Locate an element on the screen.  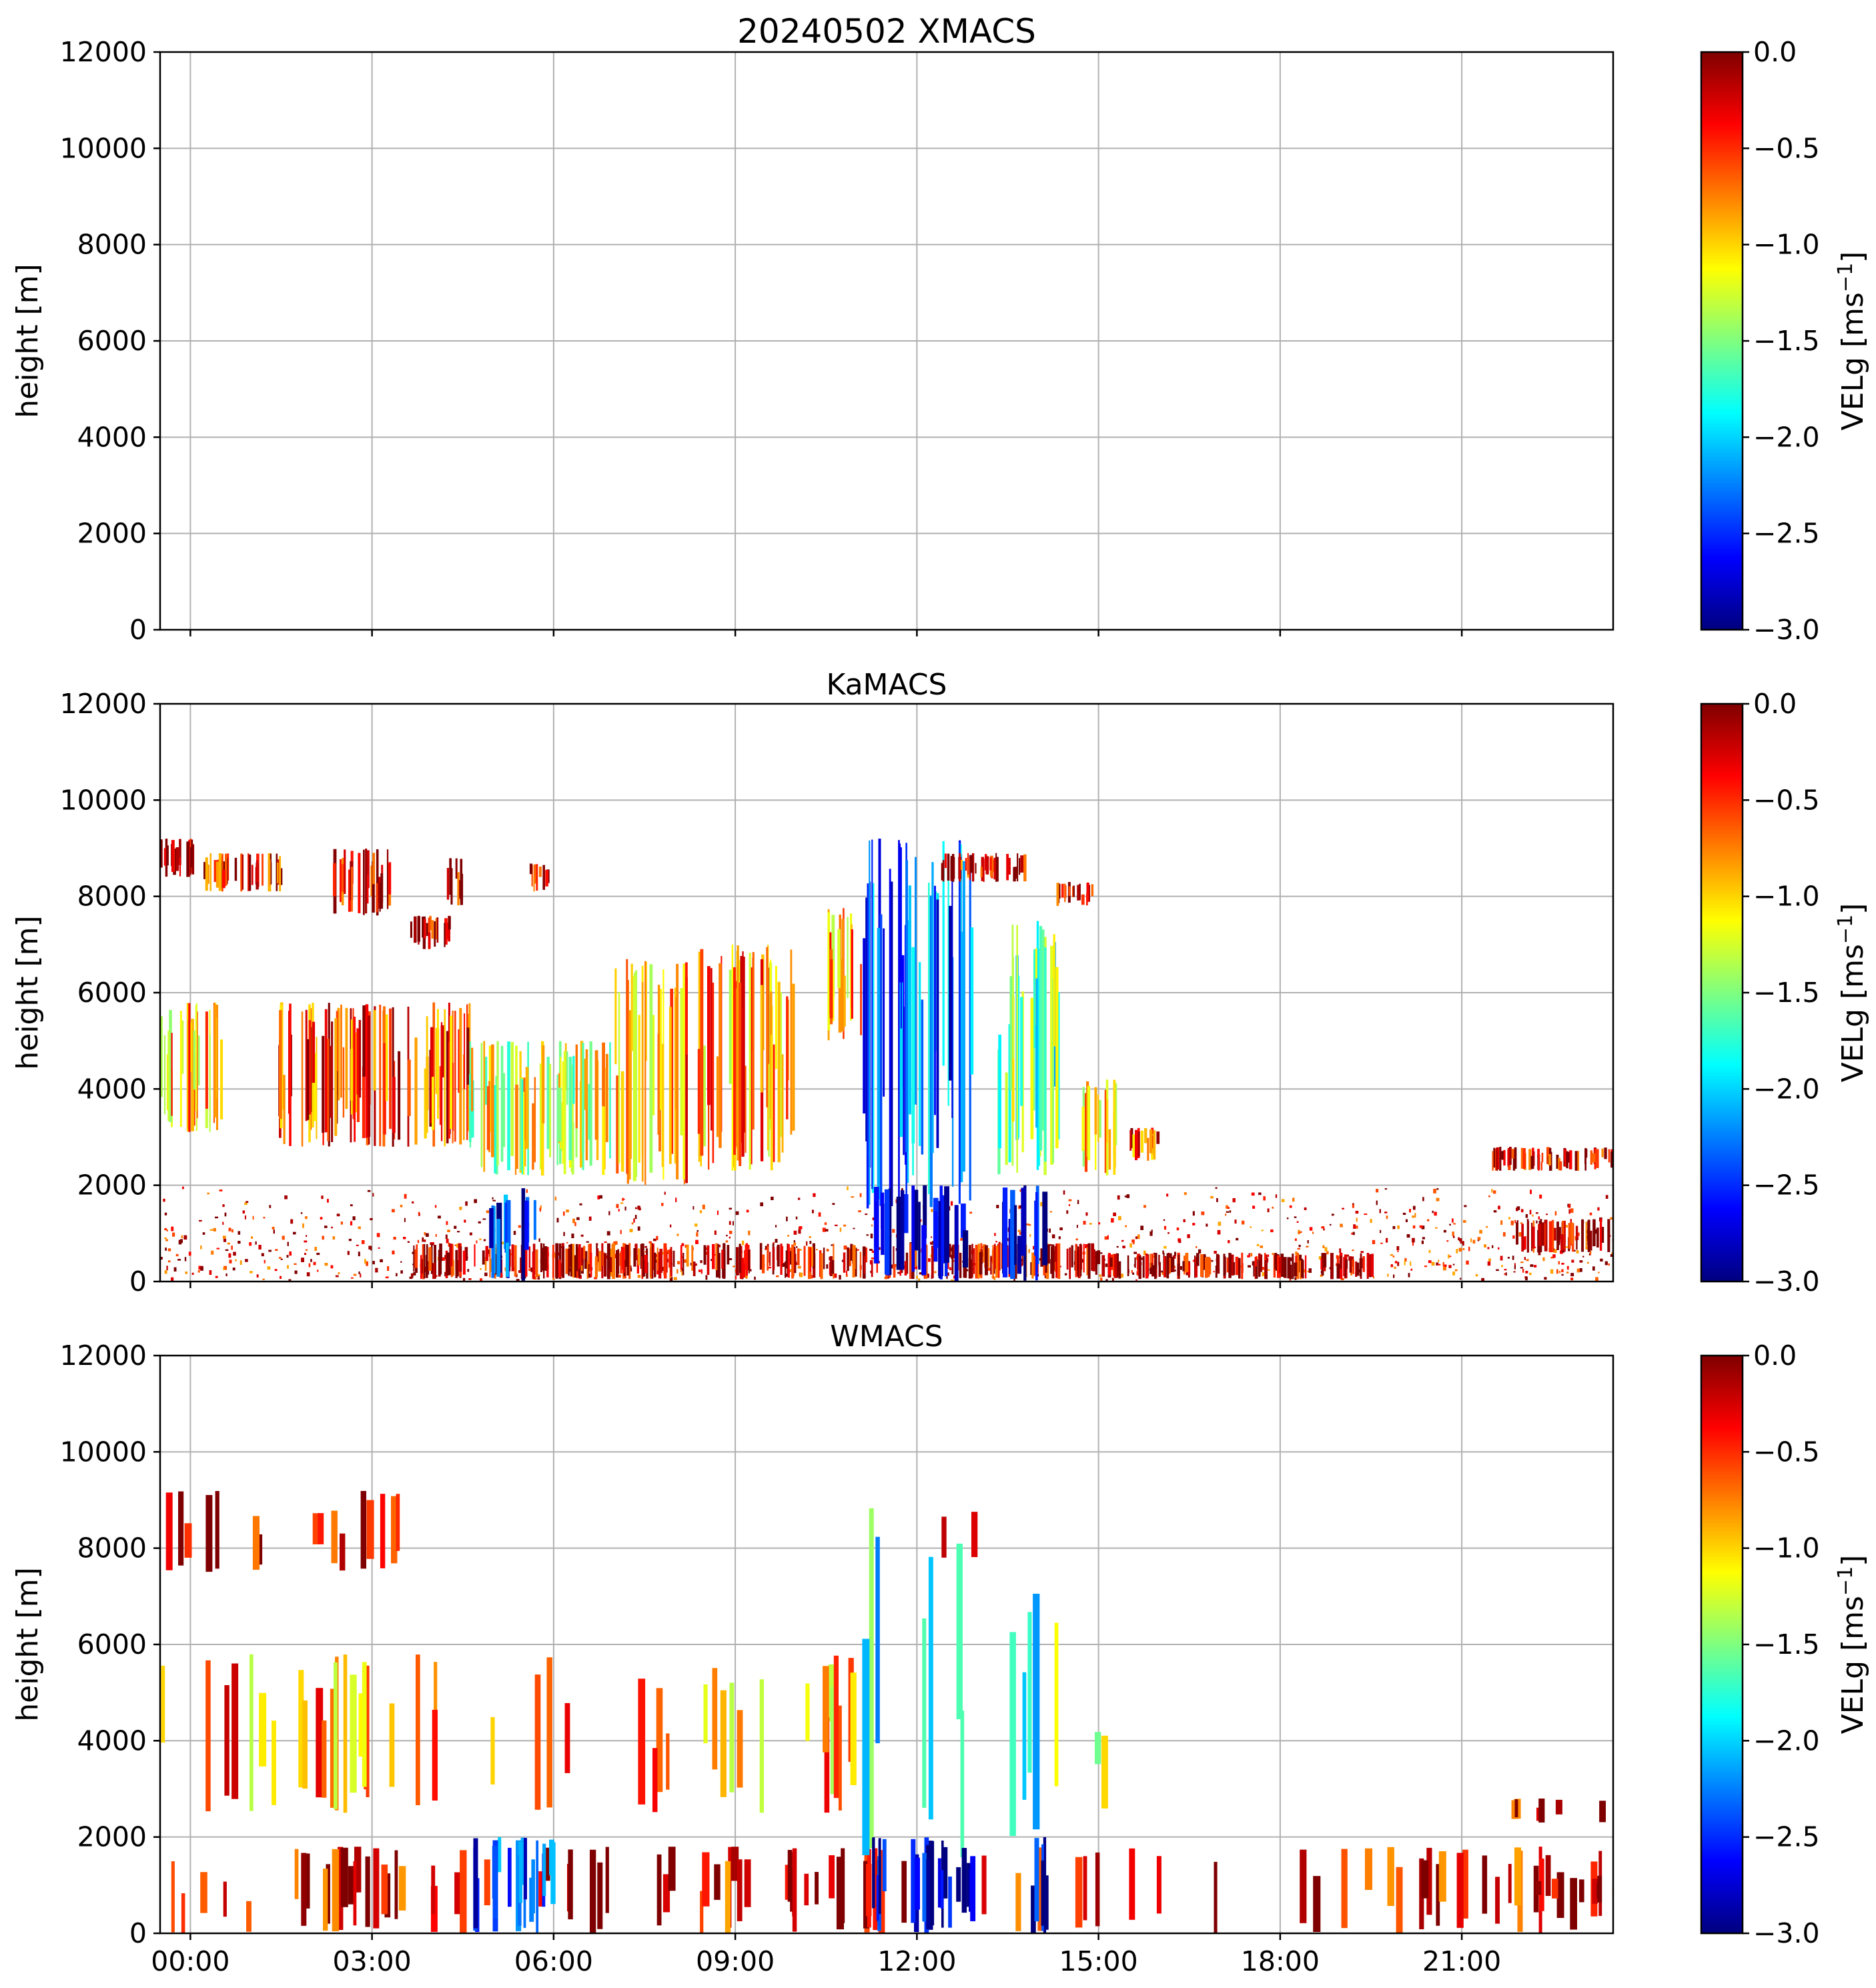
y-tick-label: 10000 is located at coordinates (103, 800).